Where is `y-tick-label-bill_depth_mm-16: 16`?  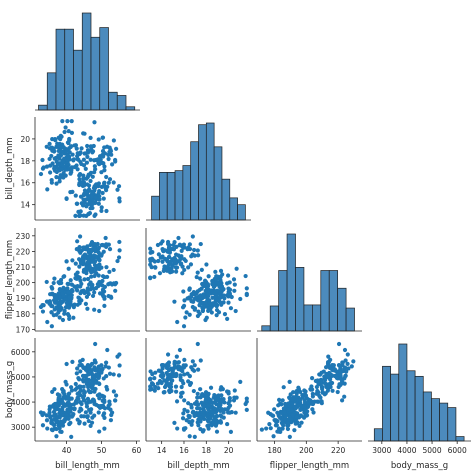 y-tick-label-bill_depth_mm-16: 16 is located at coordinates (25, 183).